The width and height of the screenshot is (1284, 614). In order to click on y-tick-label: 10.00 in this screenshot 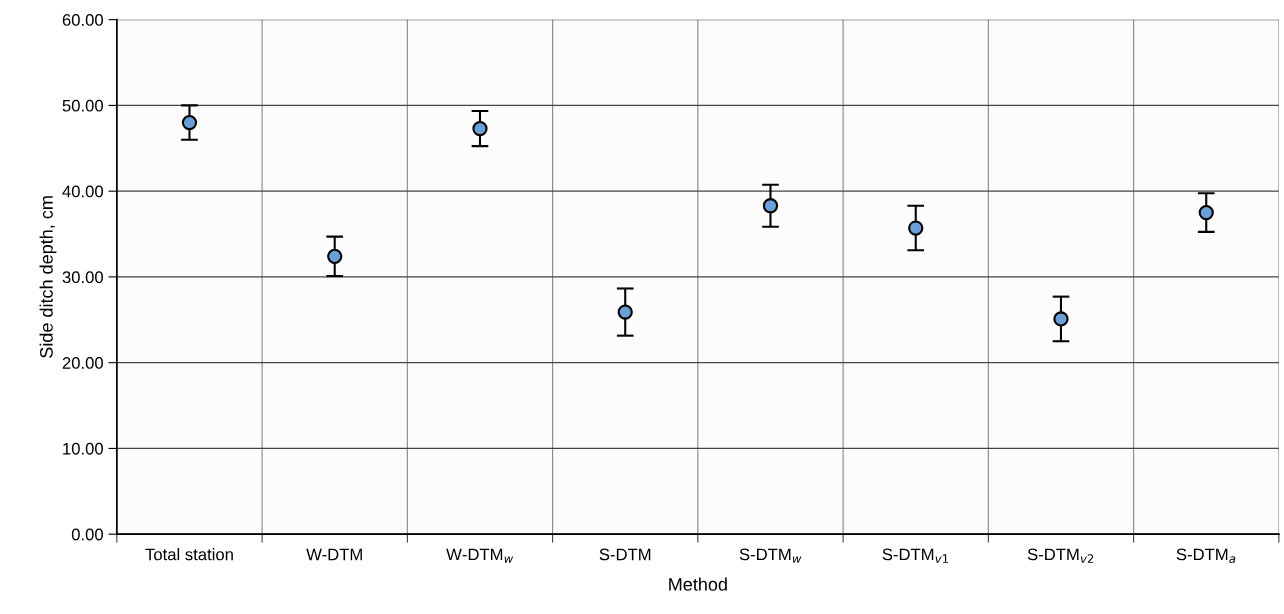, I will do `click(83, 448)`.